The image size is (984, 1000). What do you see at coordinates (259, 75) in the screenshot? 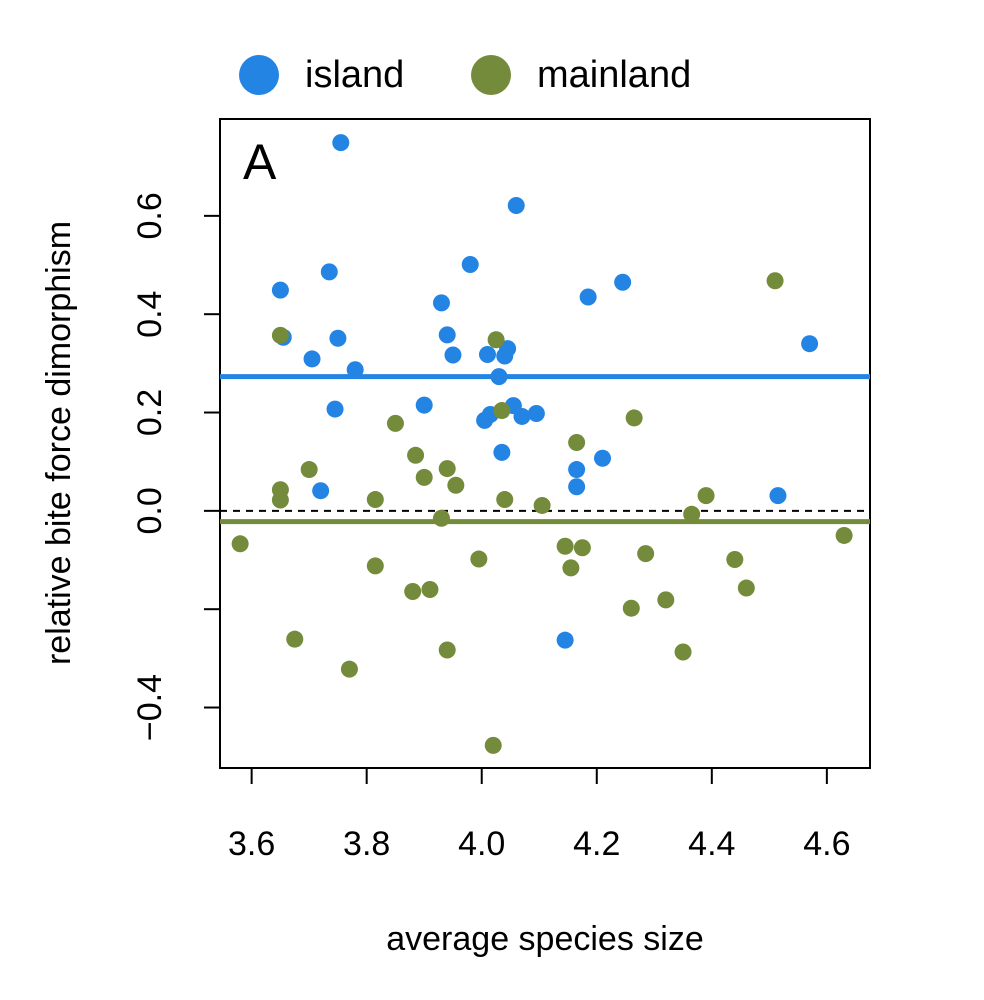
I see `legend-marker-island` at bounding box center [259, 75].